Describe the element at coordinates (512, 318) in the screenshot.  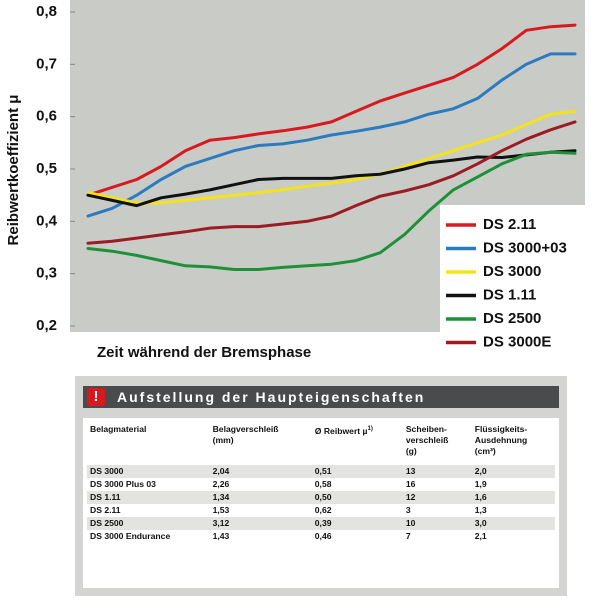
I see `legend-label: DS 2500` at that location.